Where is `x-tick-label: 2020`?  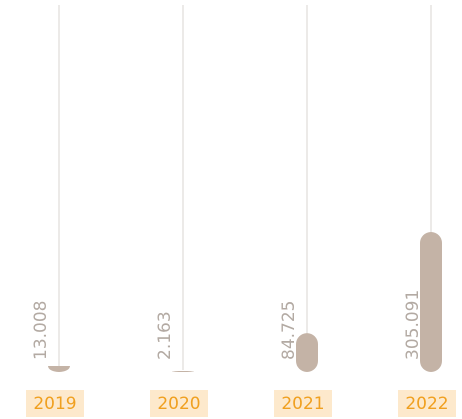 x-tick-label: 2020 is located at coordinates (178, 404).